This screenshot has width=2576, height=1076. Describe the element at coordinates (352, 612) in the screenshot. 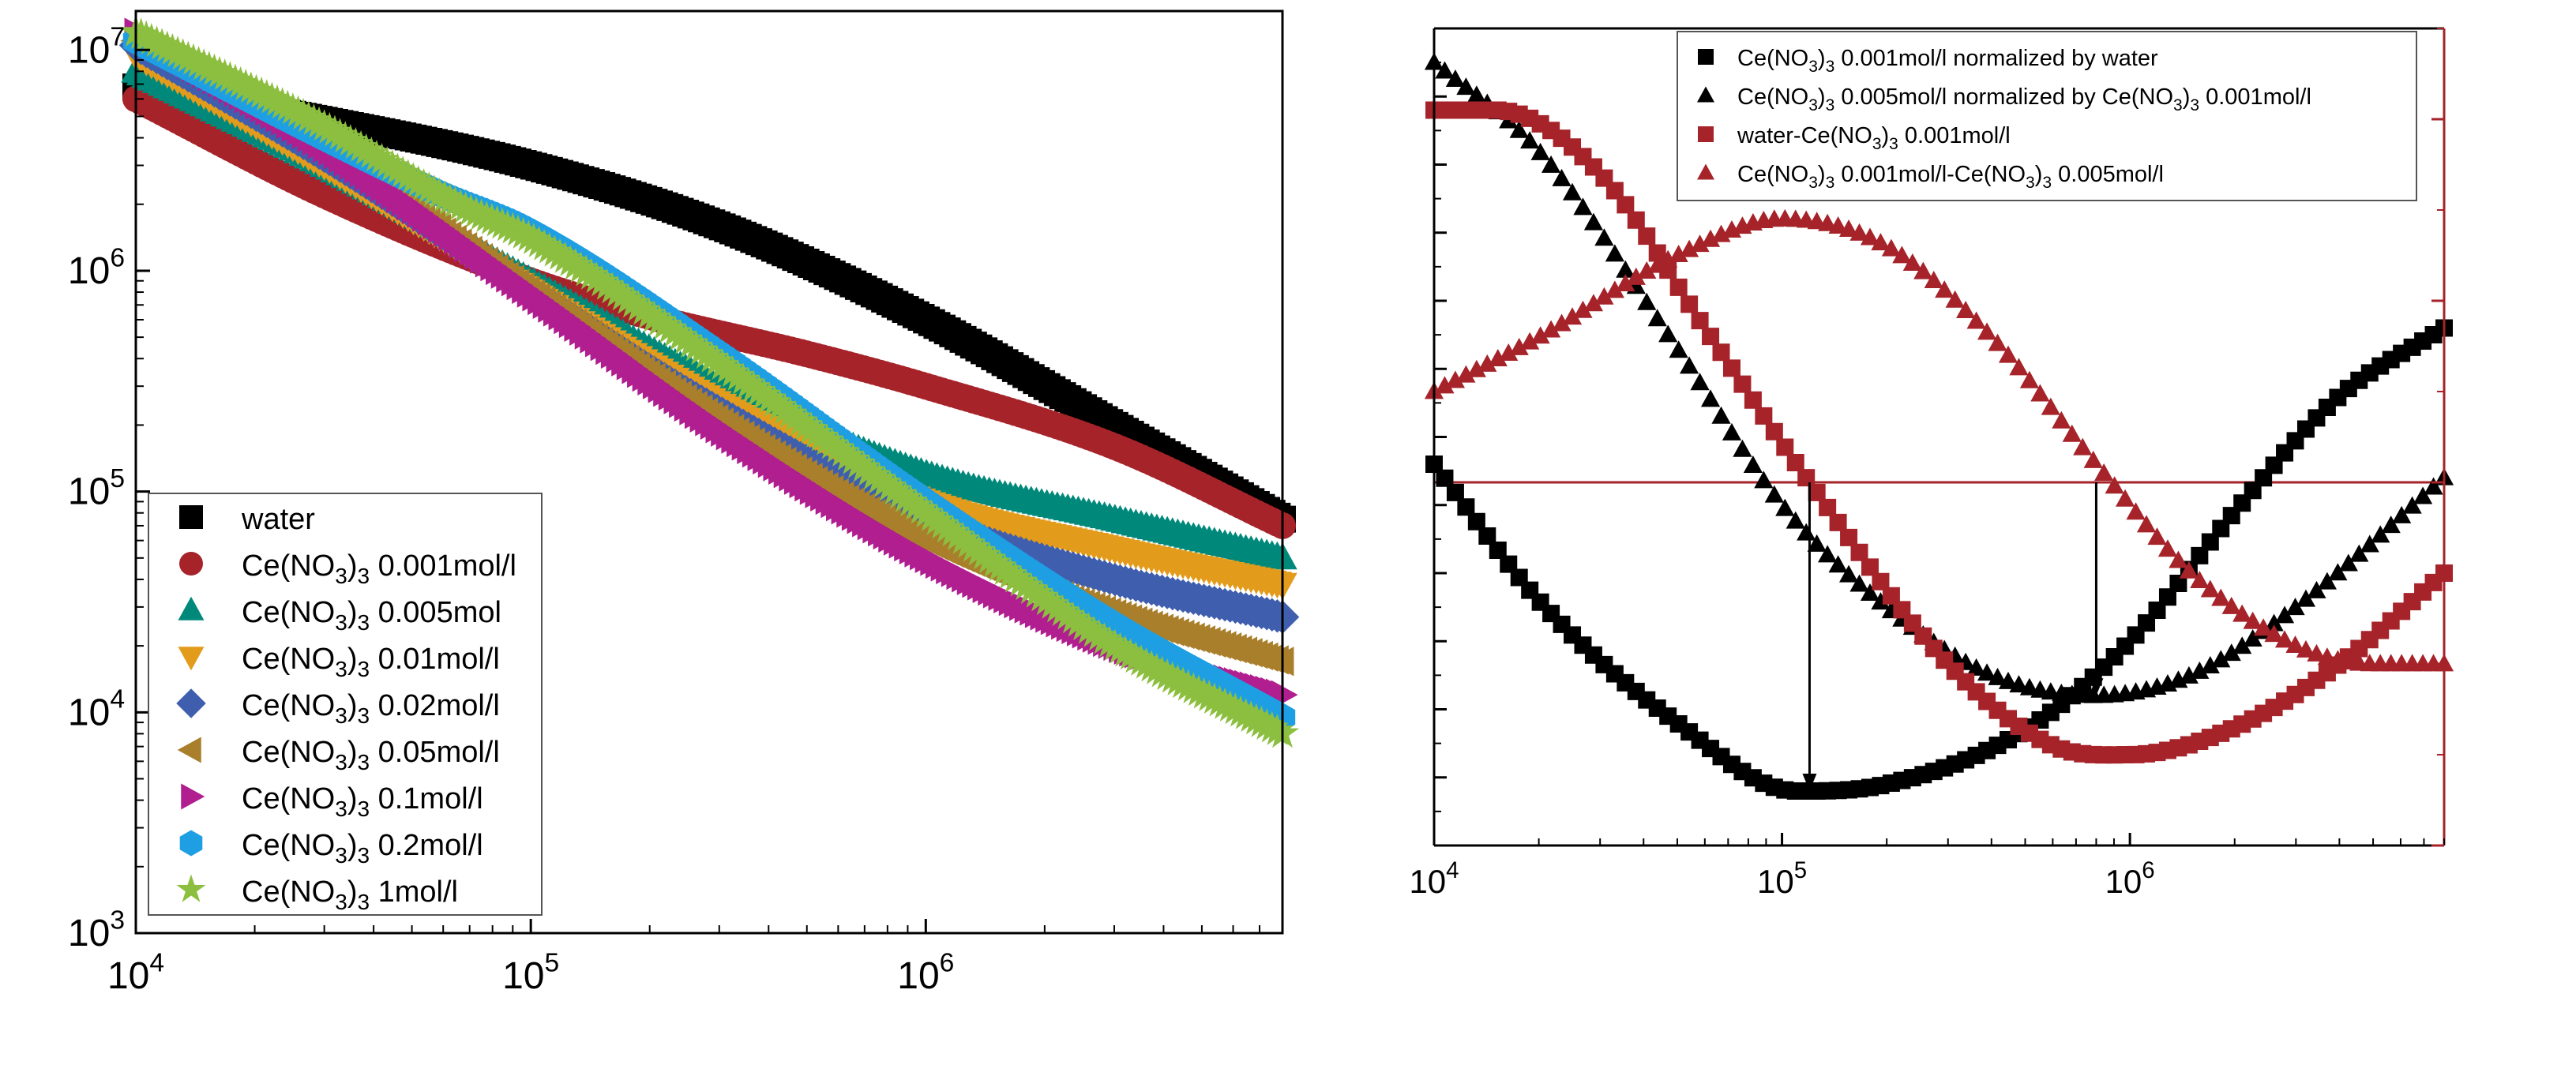

I see `legend-label-c-2-paren: )` at that location.